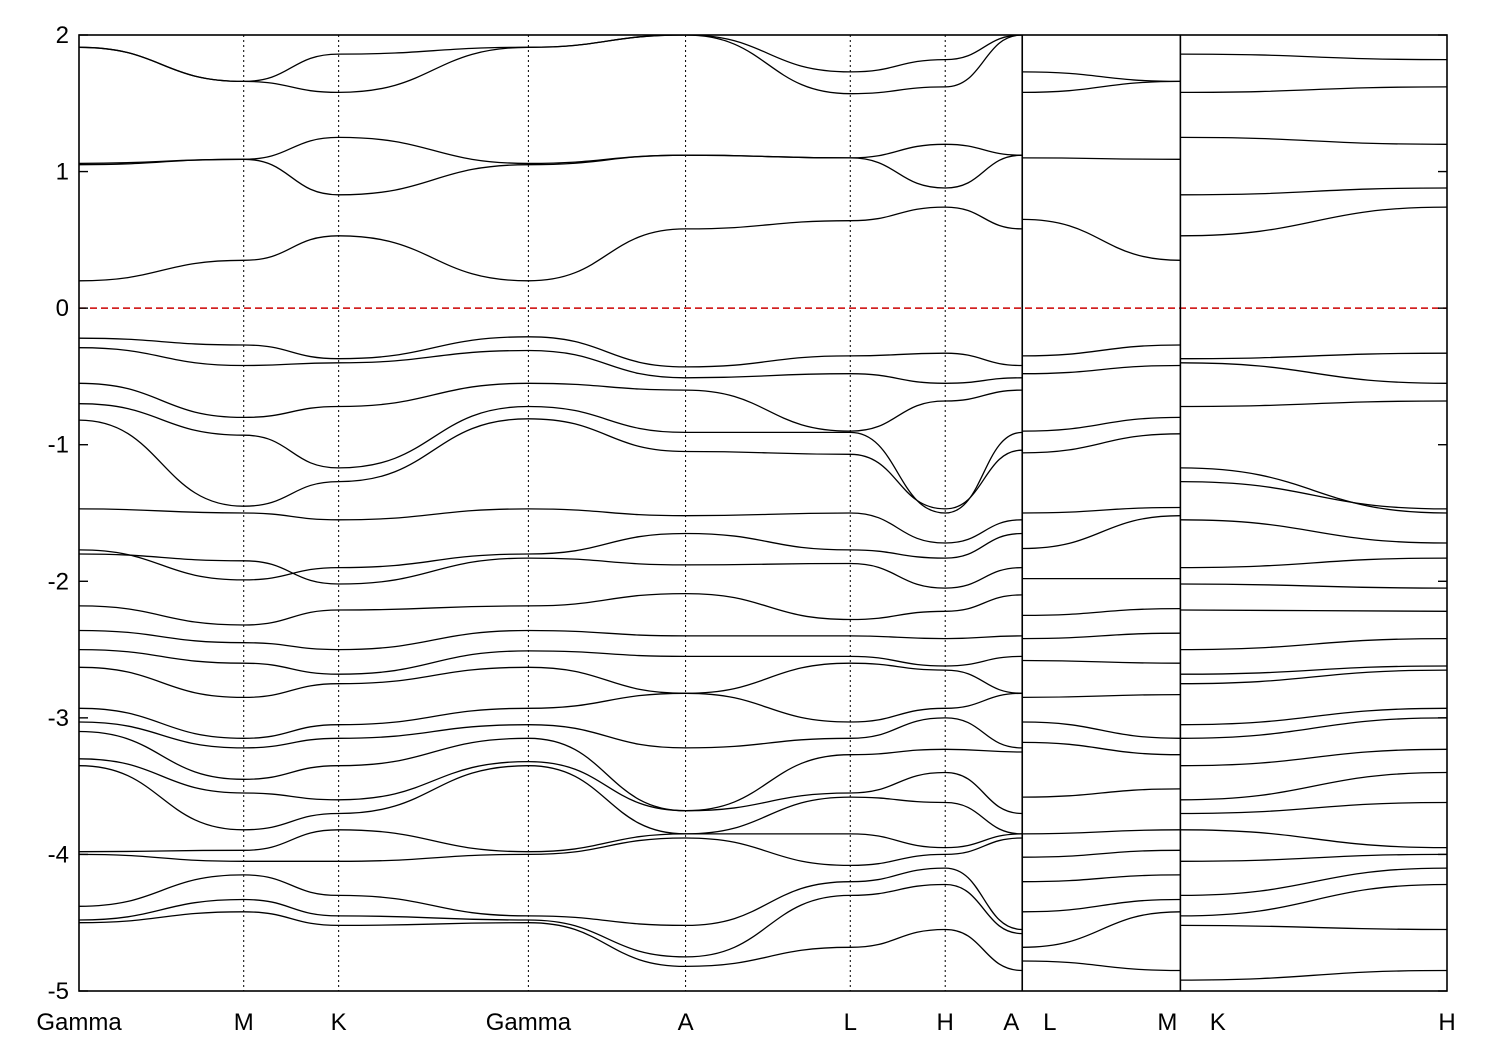  Describe the element at coordinates (58, 854) in the screenshot. I see `y-tick-label: -4` at that location.